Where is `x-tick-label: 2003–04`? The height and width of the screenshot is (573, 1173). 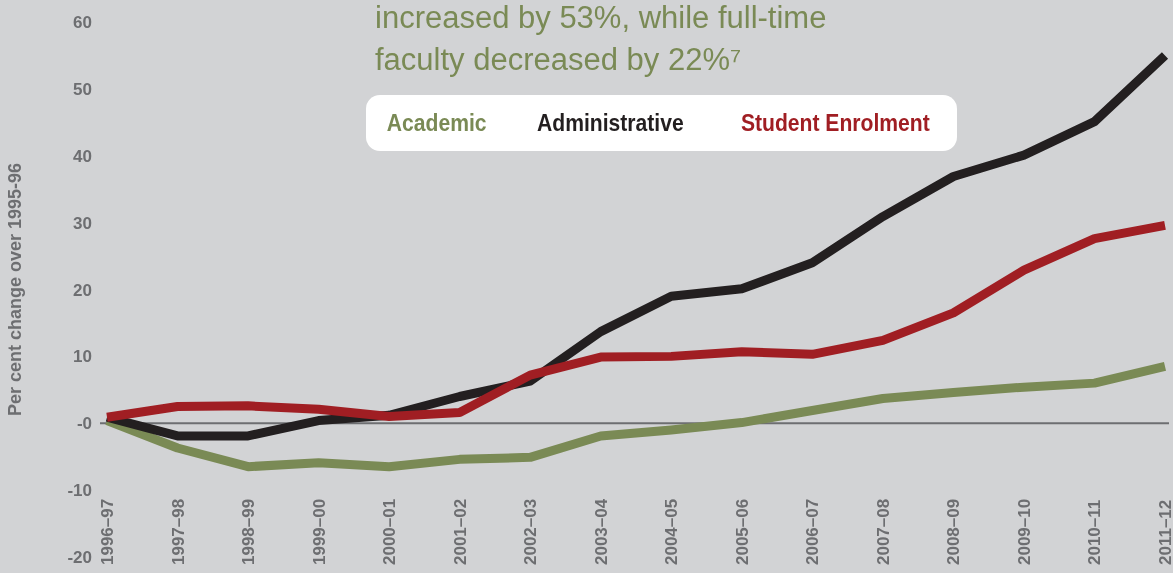
x-tick-label: 2003–04 is located at coordinates (601, 531).